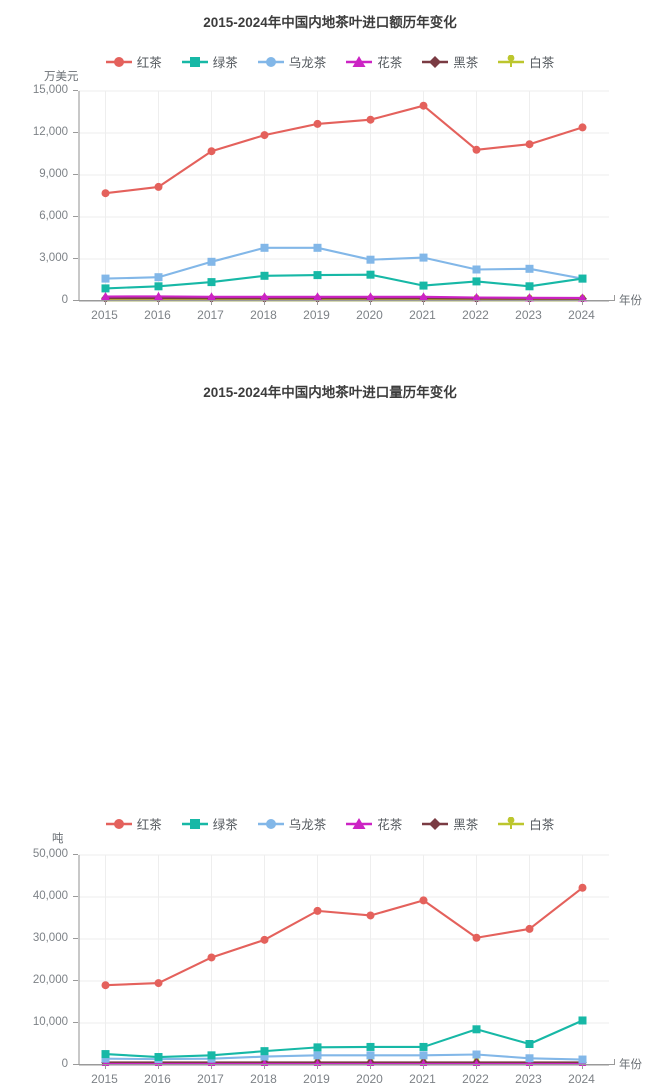 This screenshot has width=660, height=1086. I want to click on y-axis-tick-label: 9,000, so click(53, 174).